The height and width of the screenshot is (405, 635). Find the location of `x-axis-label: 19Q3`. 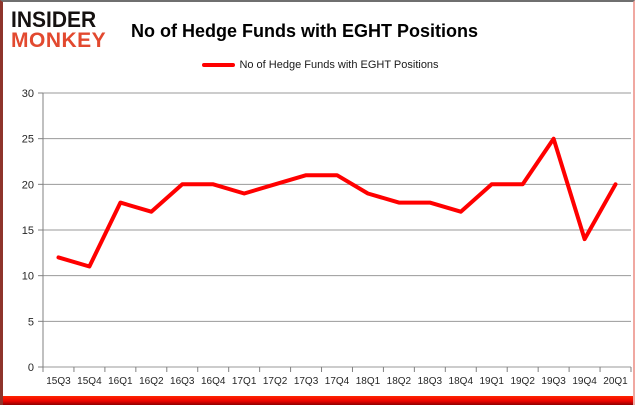

x-axis-label: 19Q3 is located at coordinates (553, 381).